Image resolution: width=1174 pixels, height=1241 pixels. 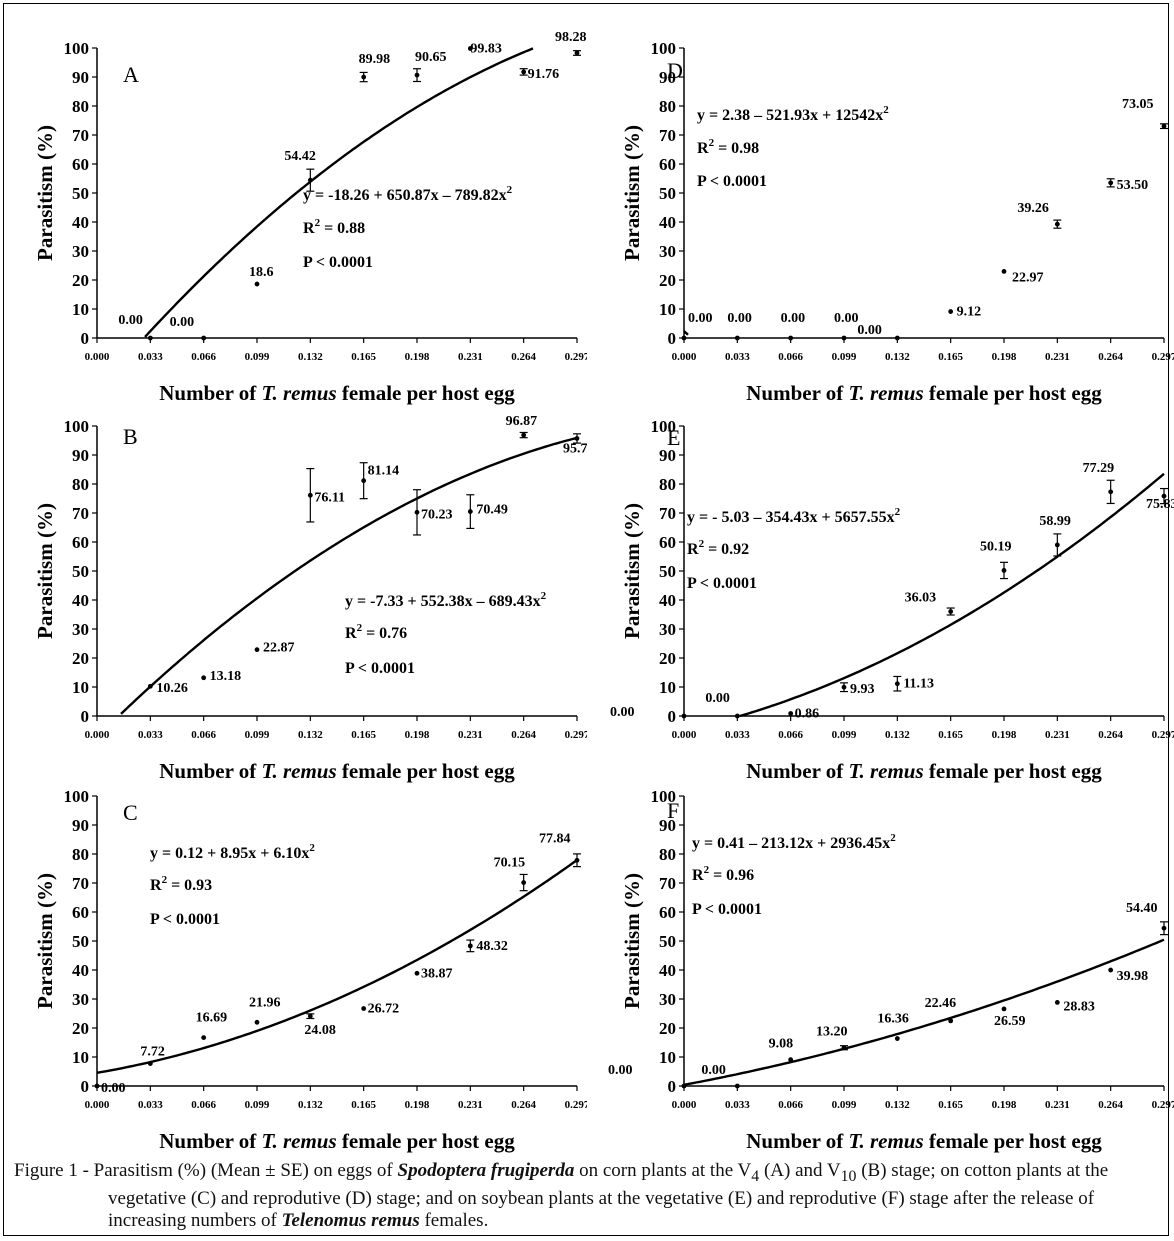 What do you see at coordinates (376, 632) in the screenshot?
I see `r-squared: R2 = 0.76` at bounding box center [376, 632].